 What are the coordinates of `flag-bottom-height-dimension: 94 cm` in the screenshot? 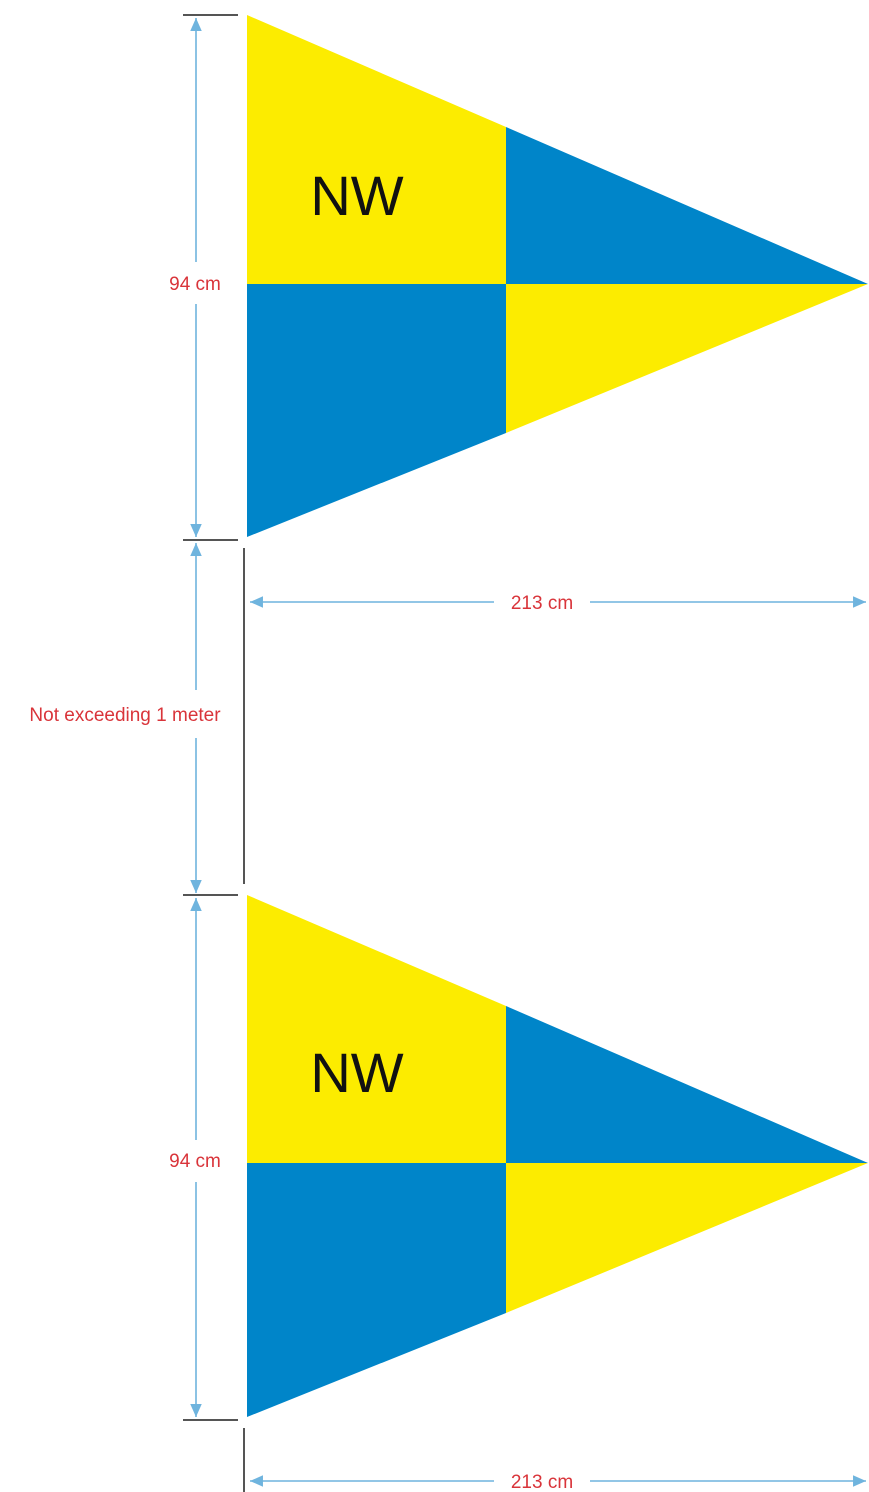 It's located at (203, 1159).